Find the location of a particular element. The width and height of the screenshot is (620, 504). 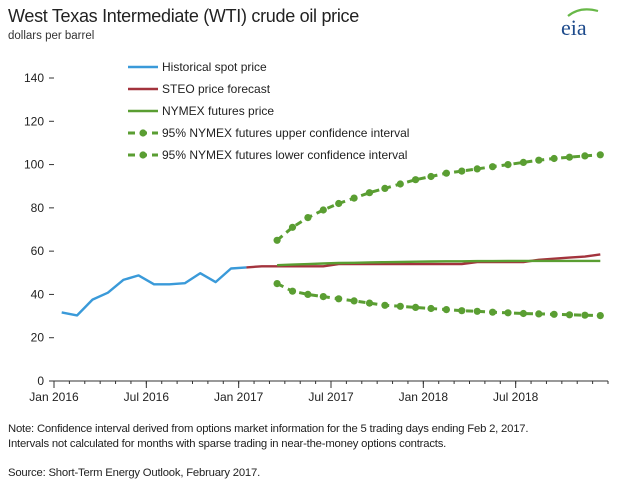

x-tick-label: Jul 2016 is located at coordinates (147, 397).